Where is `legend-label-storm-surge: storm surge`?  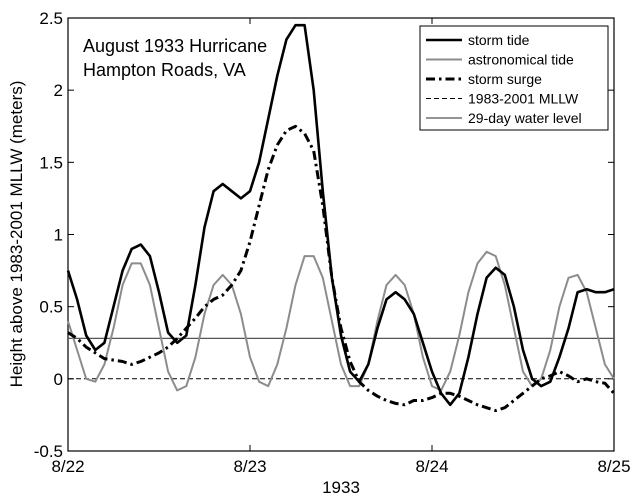
legend-label-storm-surge: storm surge is located at coordinates (505, 79).